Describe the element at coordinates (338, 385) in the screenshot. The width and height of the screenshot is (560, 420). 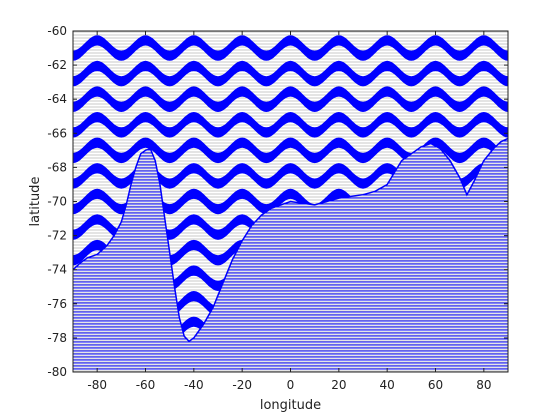
I see `x-tick-label: 20` at that location.